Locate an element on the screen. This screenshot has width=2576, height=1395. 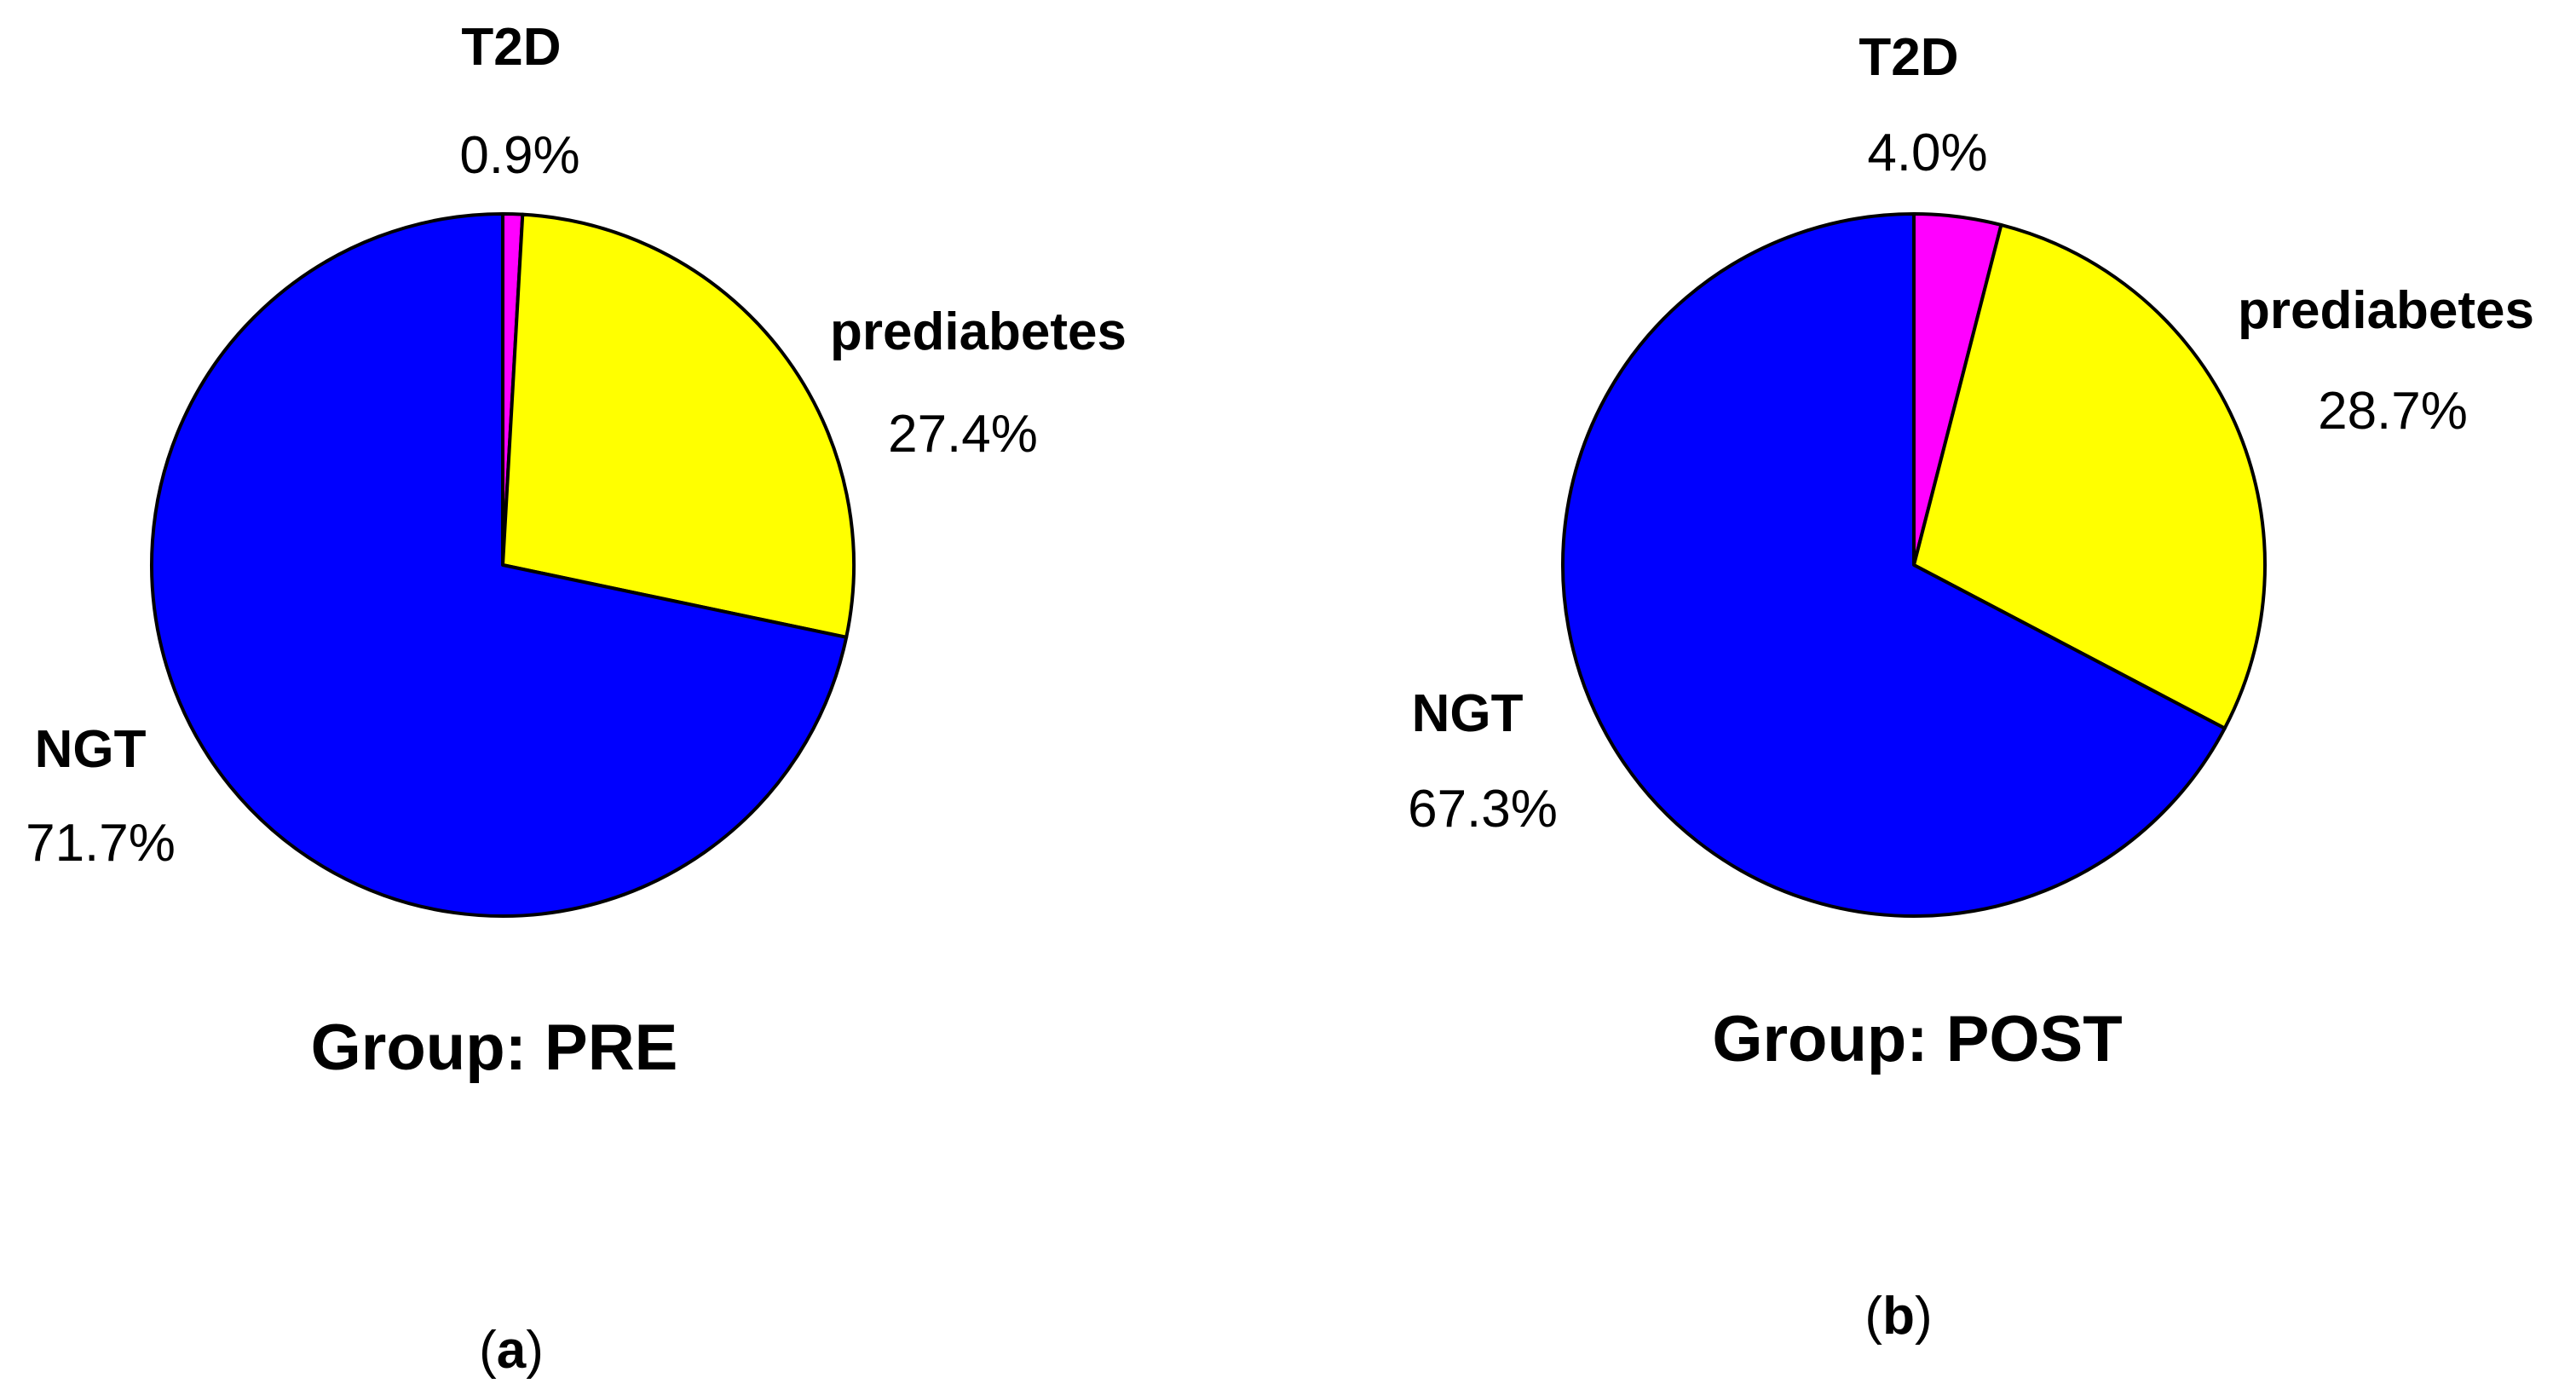
value-t2d-post: 4.0% is located at coordinates (1927, 153).